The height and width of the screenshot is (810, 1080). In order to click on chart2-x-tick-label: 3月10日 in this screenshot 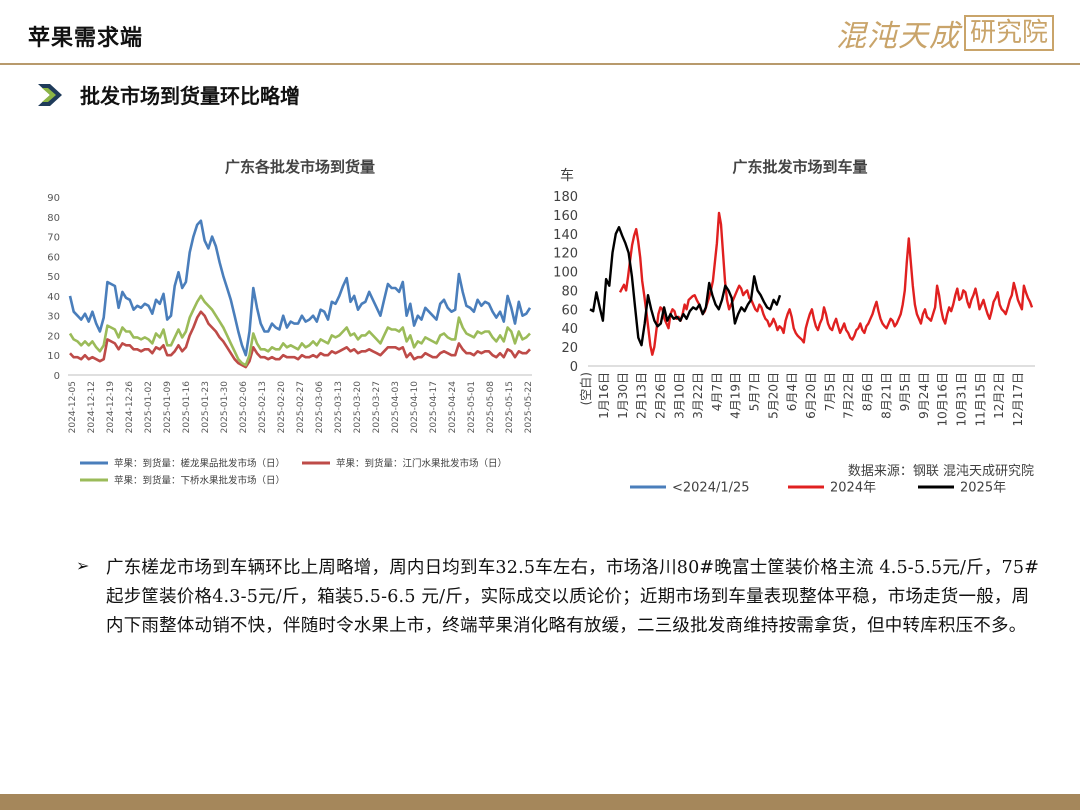, I will do `click(679, 395)`.